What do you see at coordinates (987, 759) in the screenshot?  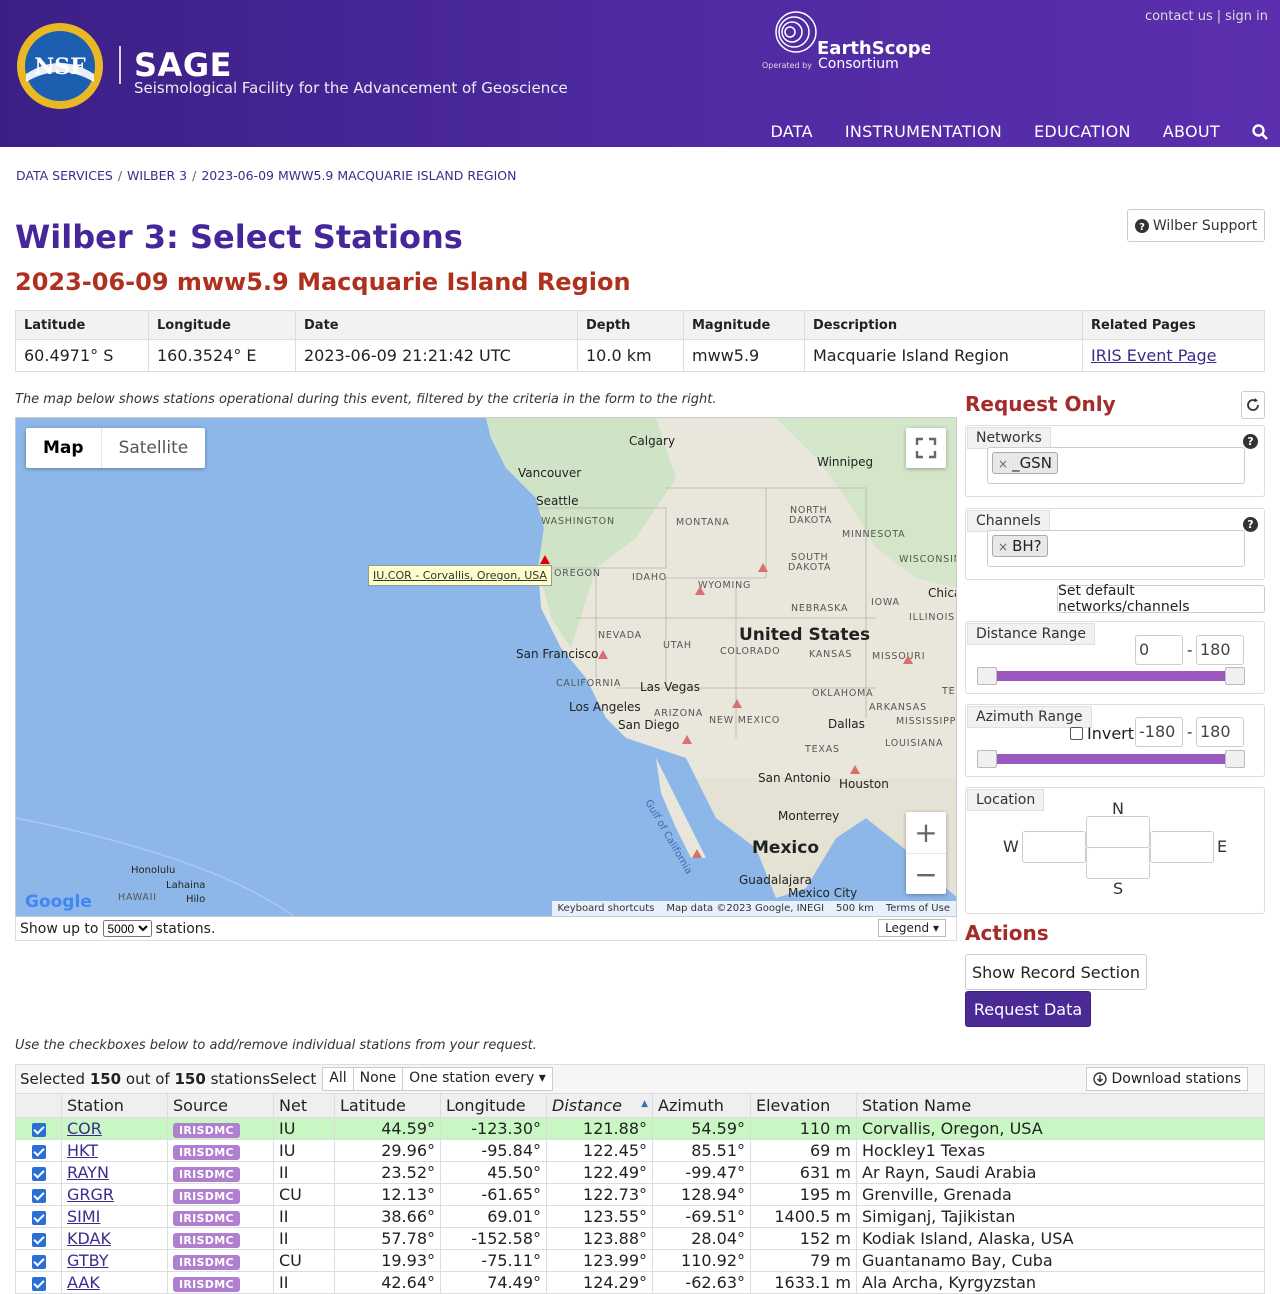 I see `azimuth-min-handle` at bounding box center [987, 759].